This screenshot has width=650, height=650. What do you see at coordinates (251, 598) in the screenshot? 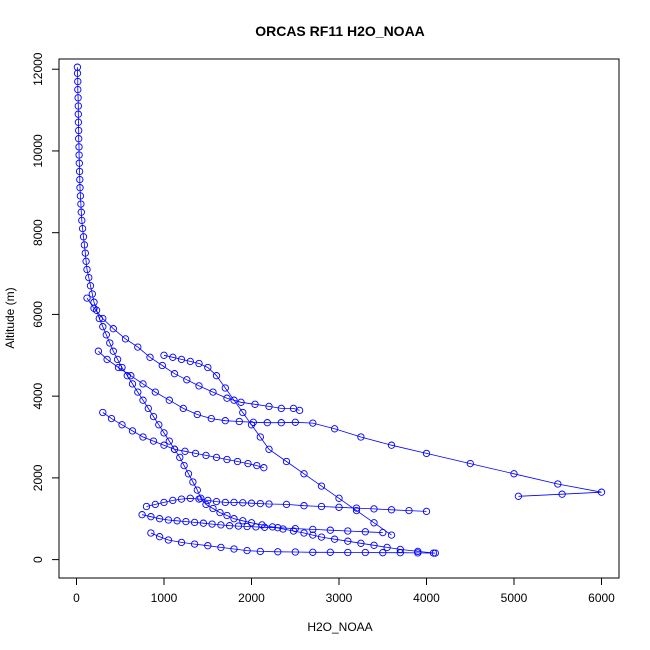
I see `x-tick-label: 2000` at bounding box center [251, 598].